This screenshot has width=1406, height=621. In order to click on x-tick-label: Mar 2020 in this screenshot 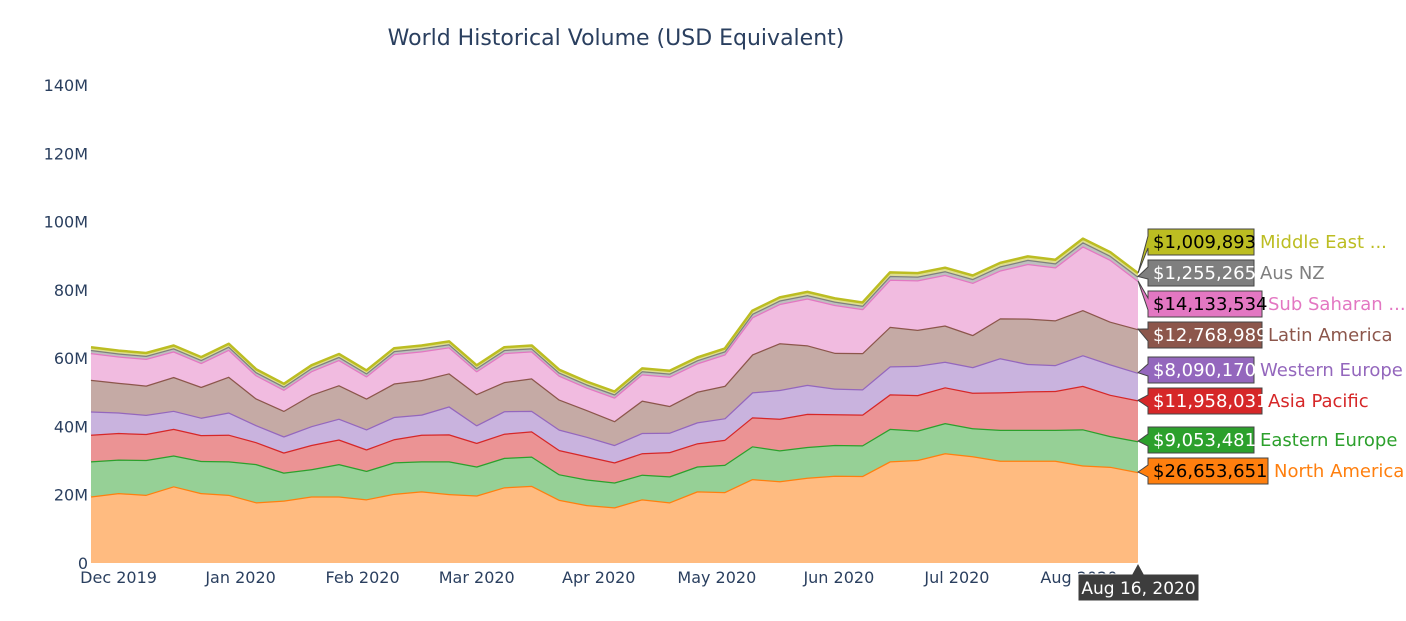, I will do `click(477, 577)`.